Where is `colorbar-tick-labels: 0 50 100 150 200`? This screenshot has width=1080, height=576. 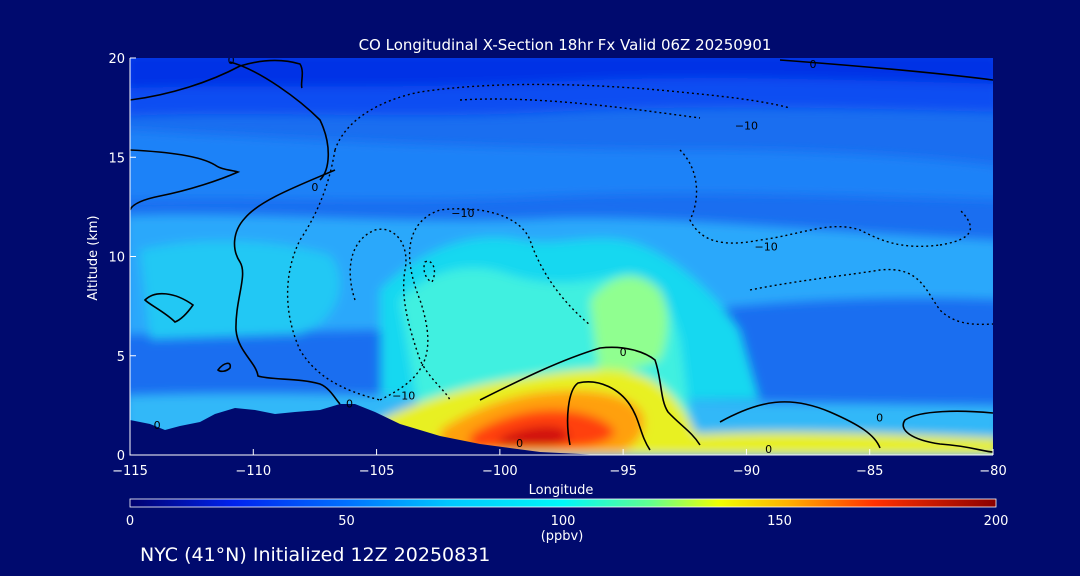 colorbar-tick-labels: 0 50 100 150 200 is located at coordinates (567, 521).